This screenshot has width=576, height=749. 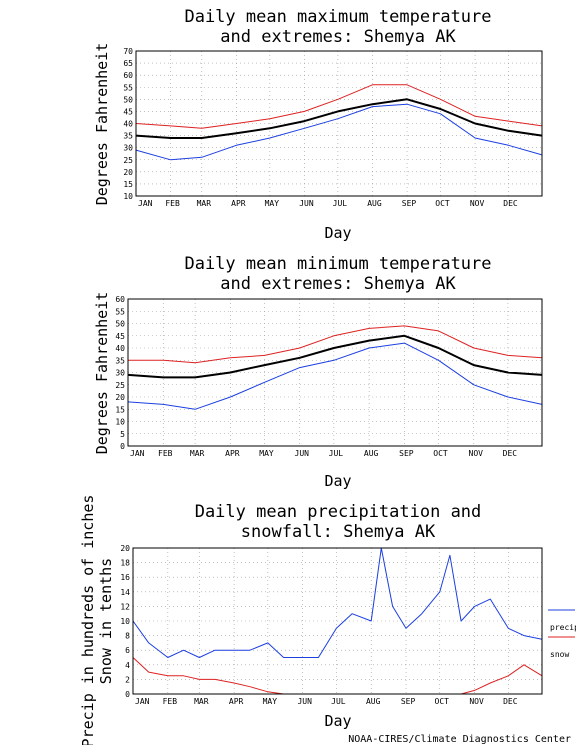 I want to click on chart3-precip-line, so click(x=337, y=602).